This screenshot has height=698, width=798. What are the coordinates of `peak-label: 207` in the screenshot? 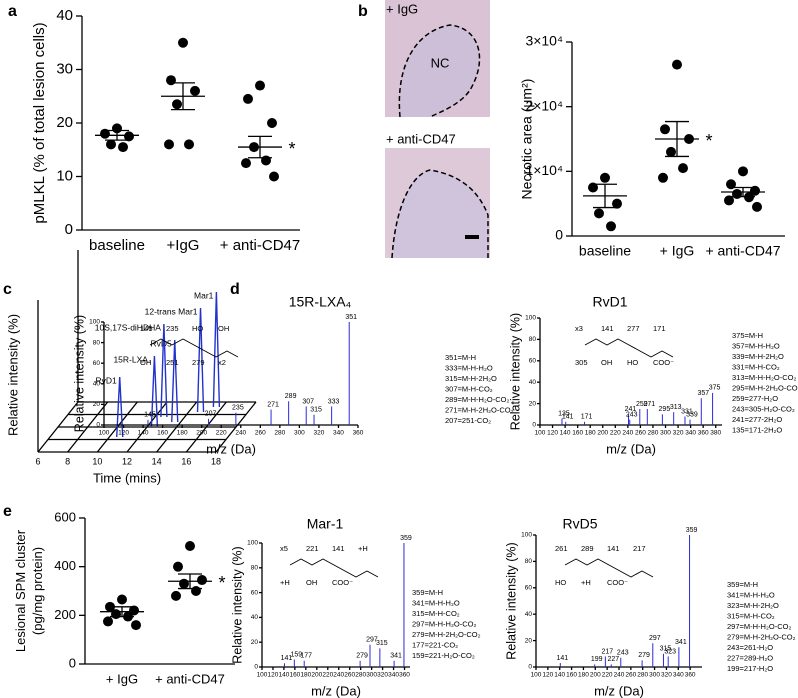 It's located at (211, 414).